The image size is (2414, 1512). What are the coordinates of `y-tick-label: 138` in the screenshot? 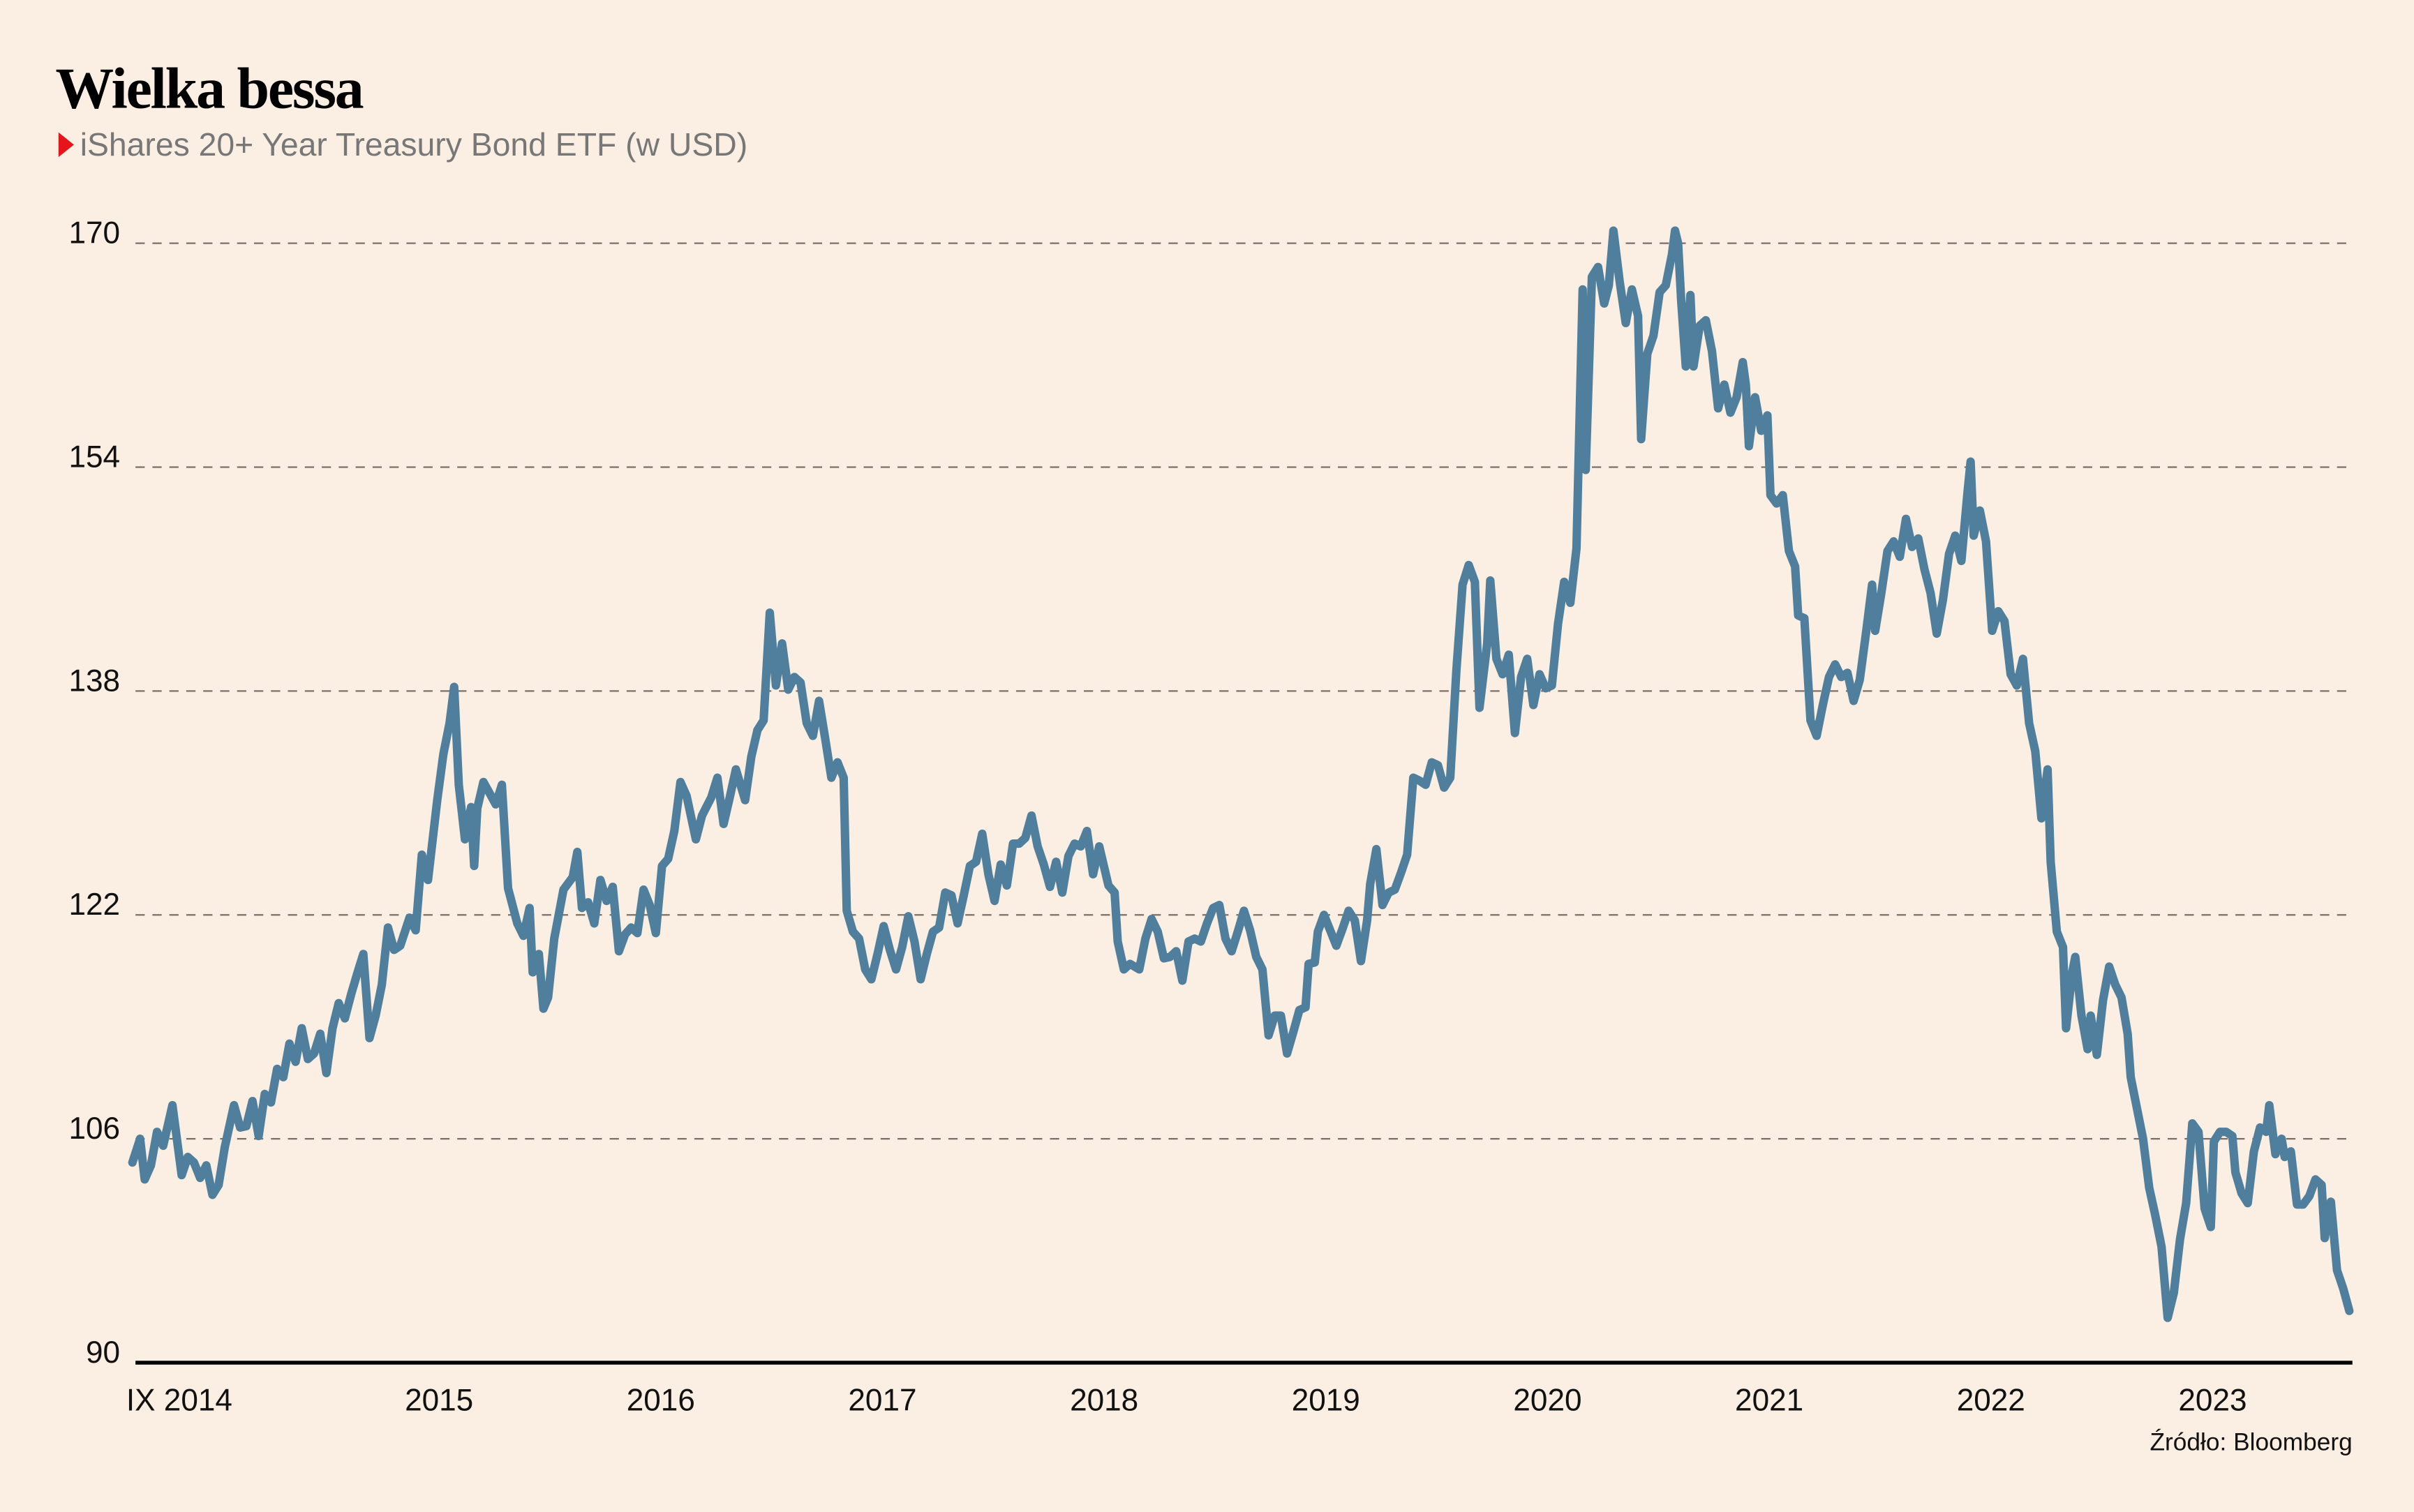 It's located at (94, 681).